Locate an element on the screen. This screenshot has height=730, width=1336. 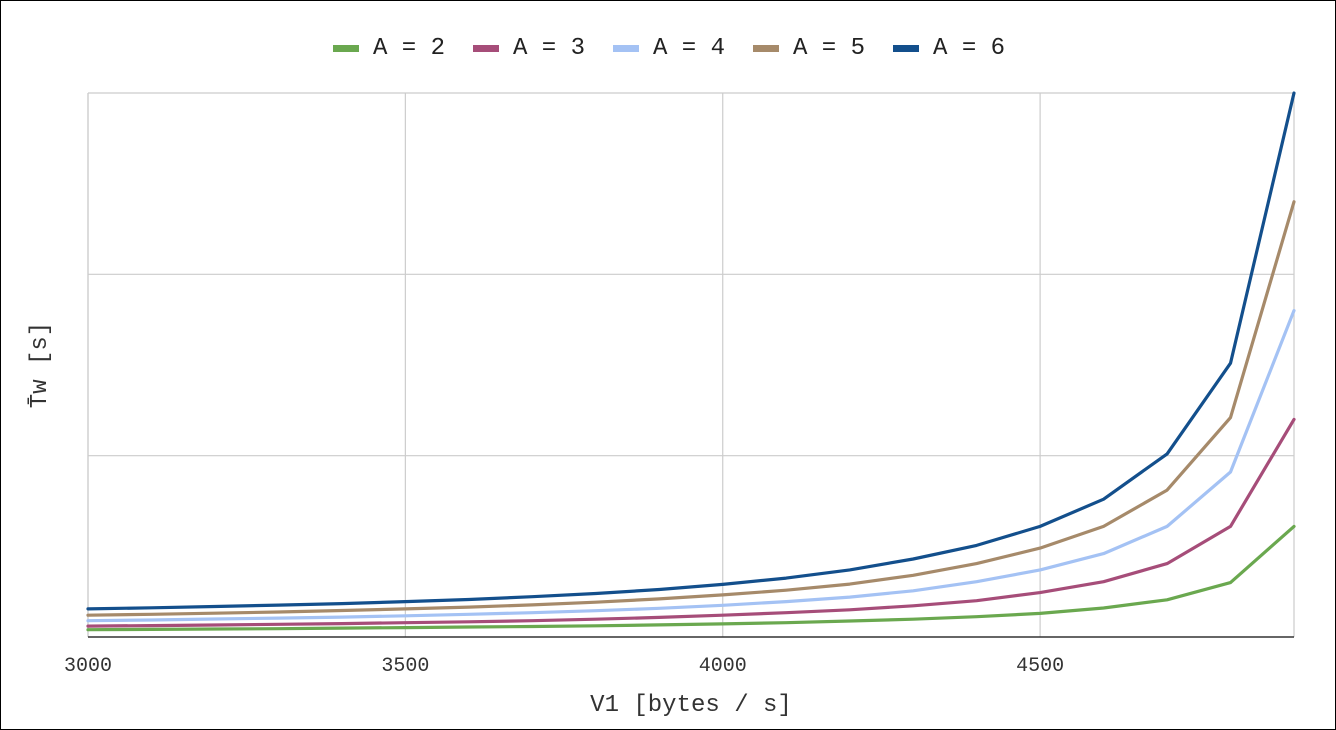
legend-label: A = 2 is located at coordinates (408, 48).